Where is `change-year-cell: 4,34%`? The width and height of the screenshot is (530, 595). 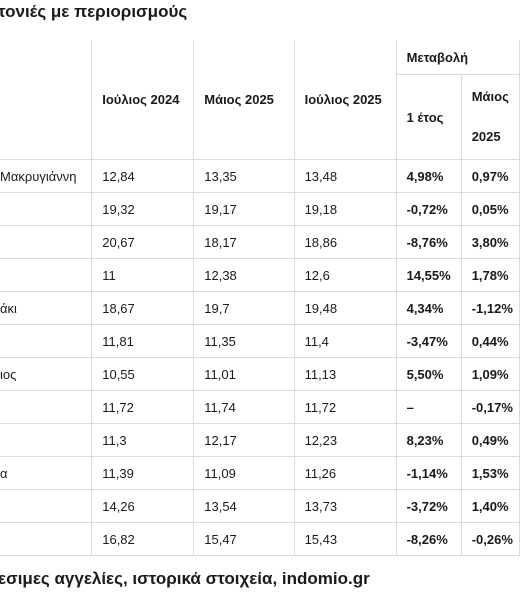
change-year-cell: 4,34% is located at coordinates (429, 308).